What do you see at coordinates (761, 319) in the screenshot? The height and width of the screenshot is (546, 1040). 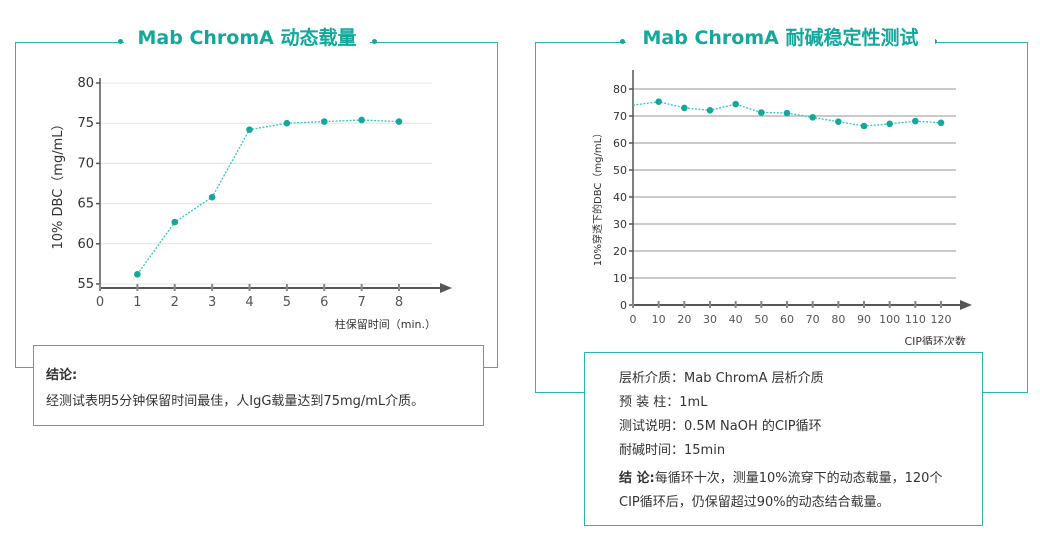 I see `x-tick-label: 50` at bounding box center [761, 319].